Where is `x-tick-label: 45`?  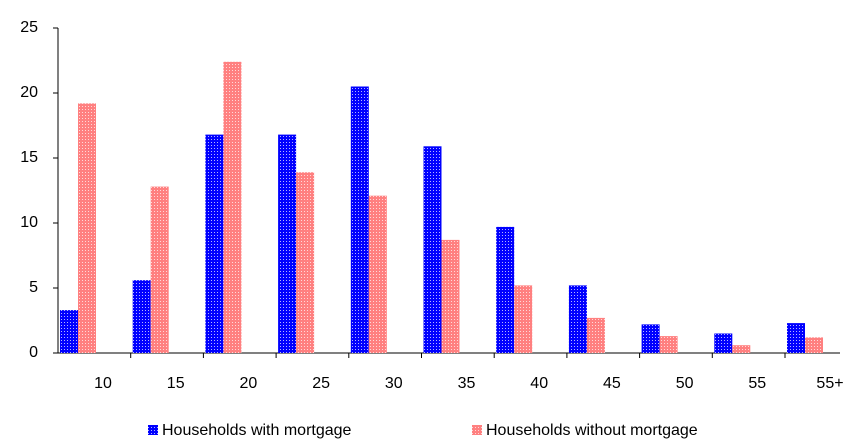 x-tick-label: 45 is located at coordinates (612, 383).